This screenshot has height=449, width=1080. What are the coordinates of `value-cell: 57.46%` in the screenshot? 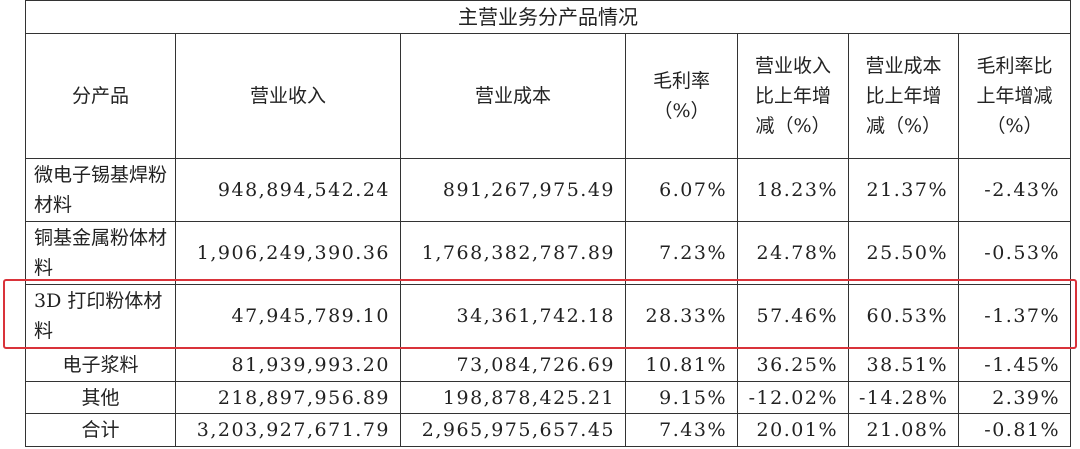 It's located at (793, 316).